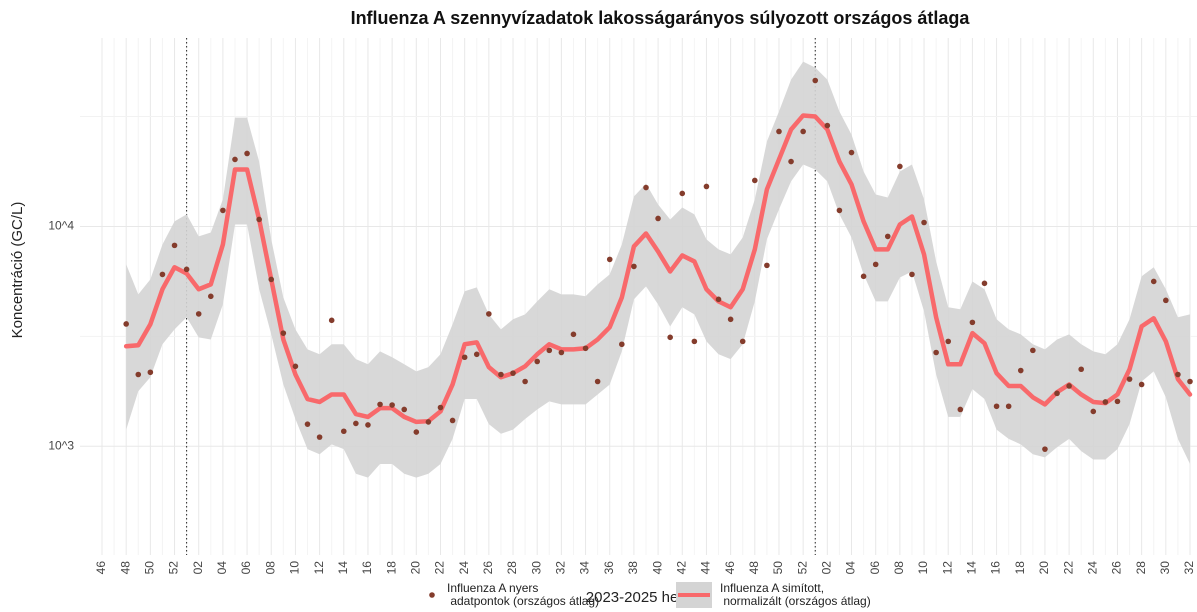 Image resolution: width=1197 pixels, height=612 pixels. What do you see at coordinates (694, 595) in the screenshot?
I see `legend-key` at bounding box center [694, 595].